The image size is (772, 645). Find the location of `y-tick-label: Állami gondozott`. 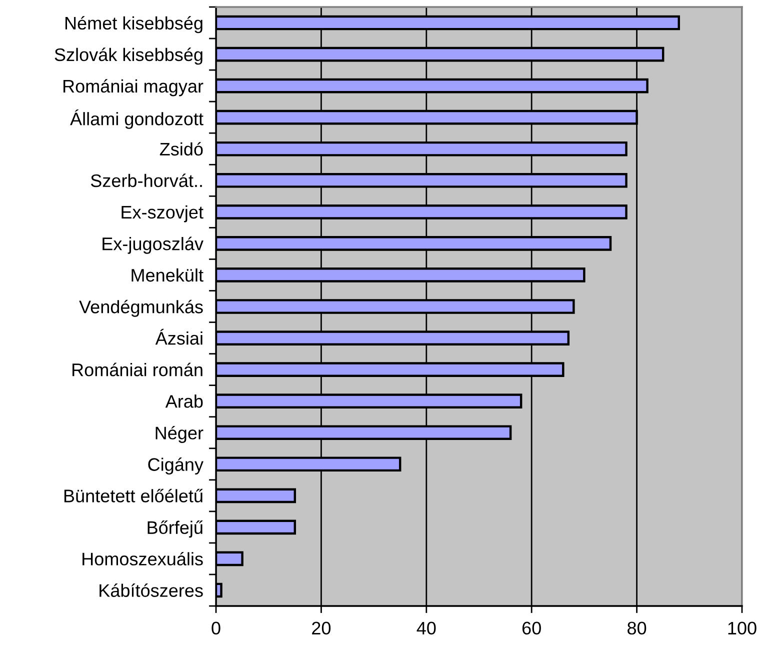

y-tick-label: Állami gondozott is located at coordinates (137, 119).